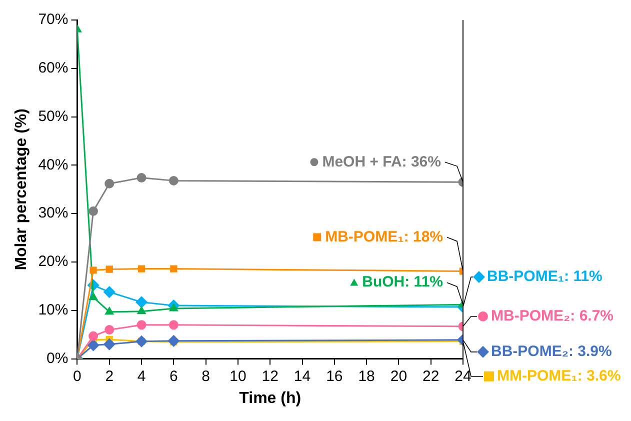  I want to click on x-tick-label: 8, so click(206, 376).